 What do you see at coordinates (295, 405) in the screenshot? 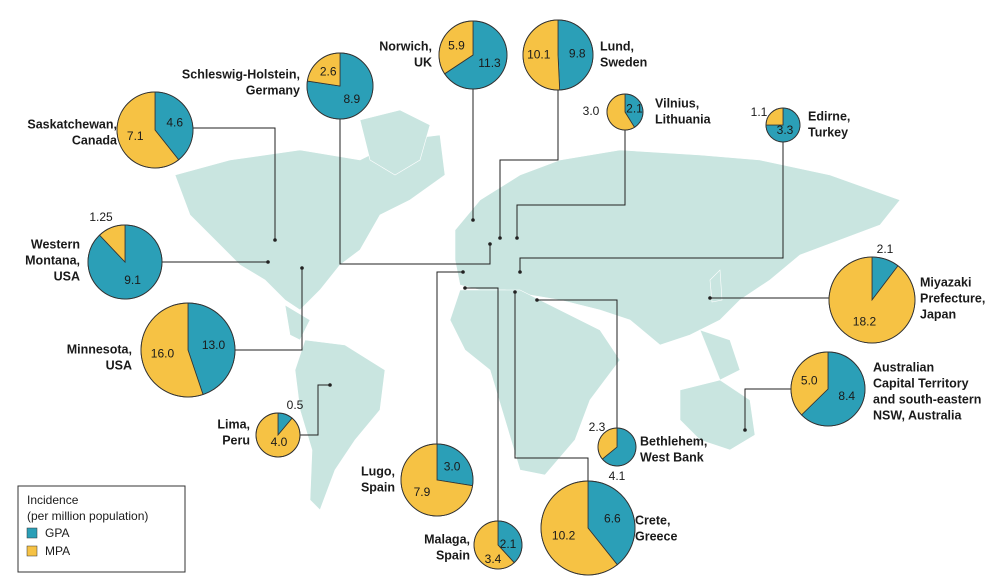
I see `value-label: 0.5` at bounding box center [295, 405].